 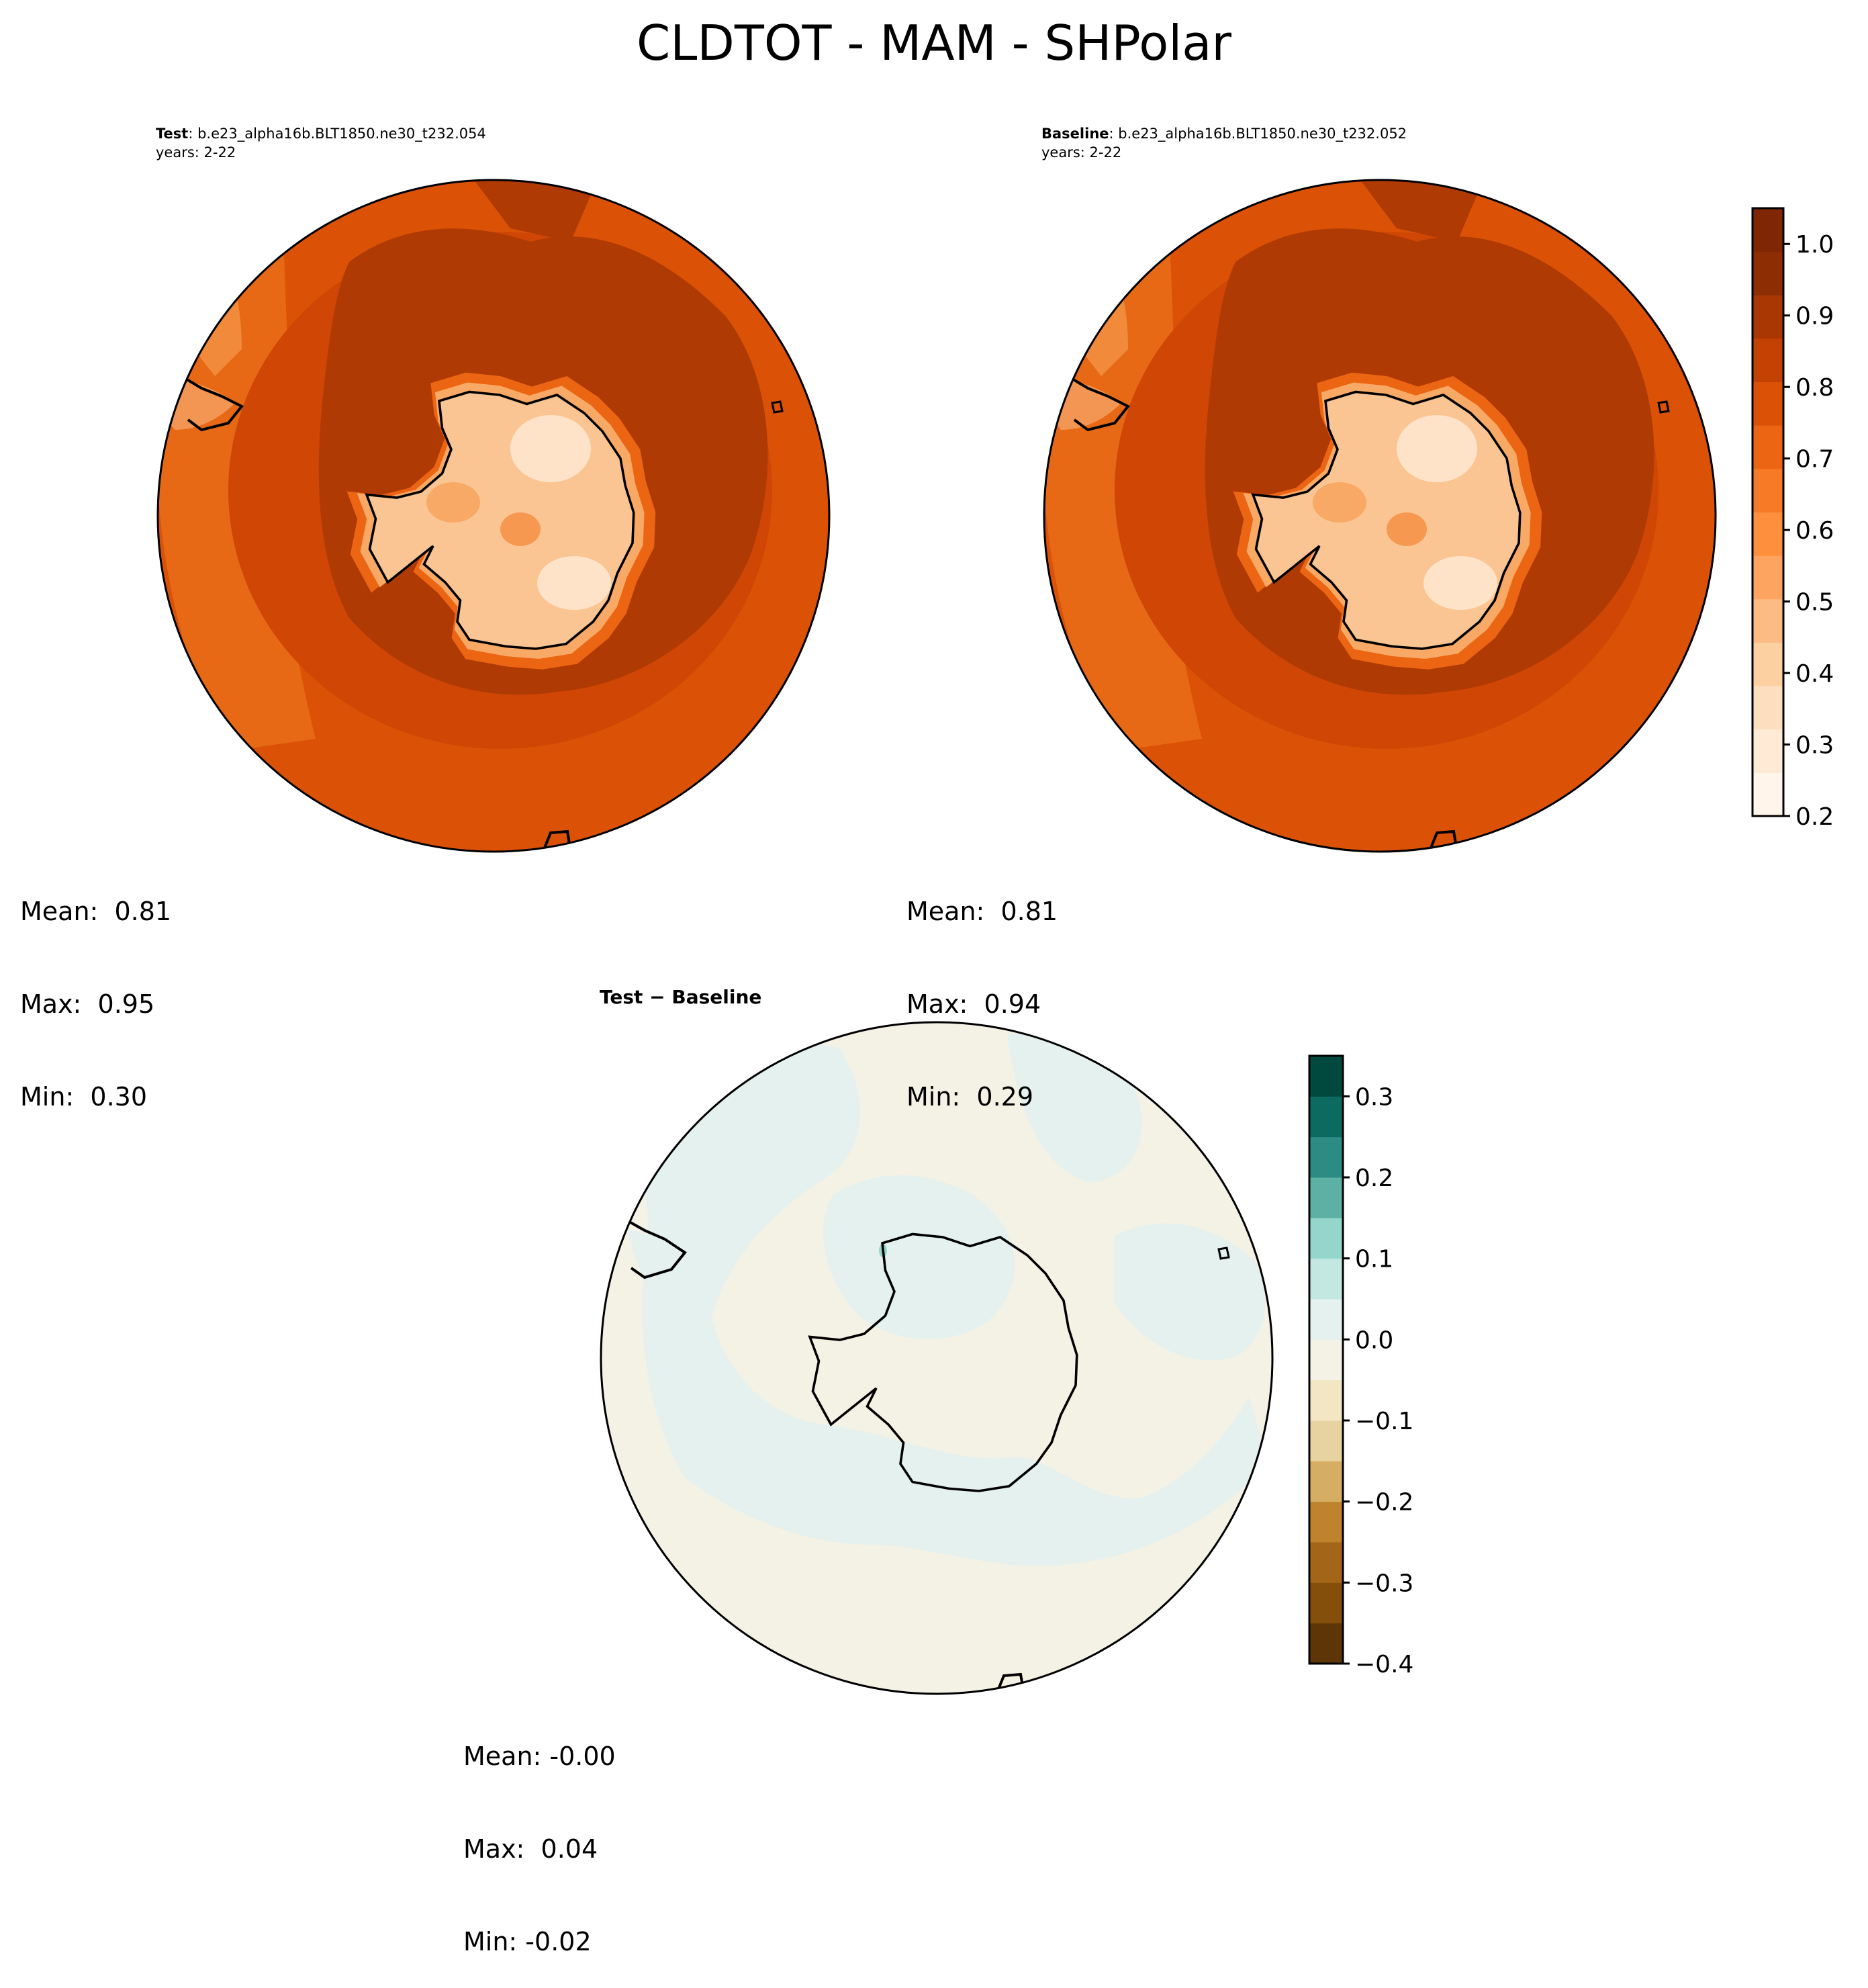 What do you see at coordinates (1814, 531) in the screenshot?
I see `main-colorbar-tick-label: 0.6` at bounding box center [1814, 531].